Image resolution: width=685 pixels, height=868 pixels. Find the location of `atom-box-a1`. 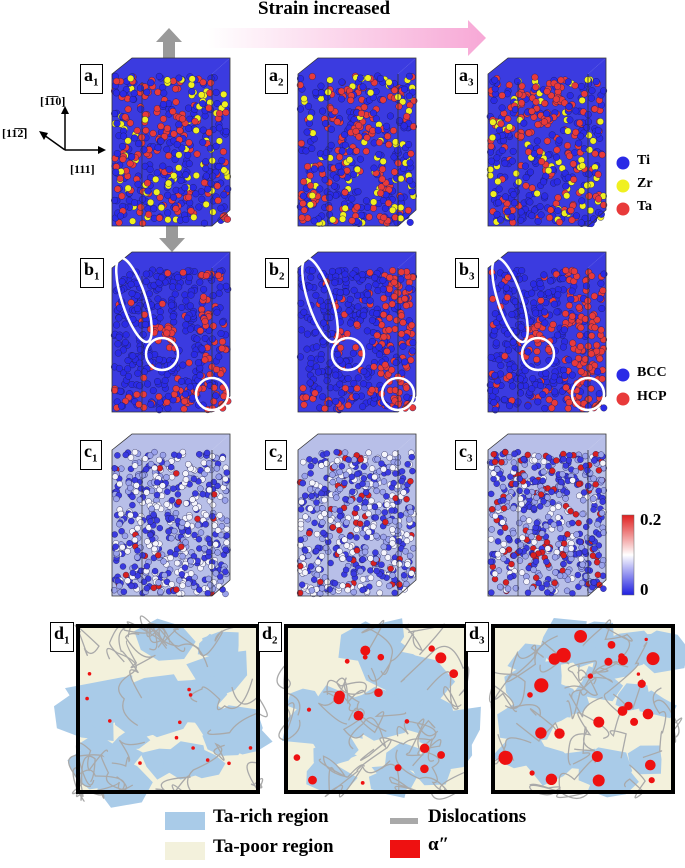

atom-box-a1 is located at coordinates (171, 142).